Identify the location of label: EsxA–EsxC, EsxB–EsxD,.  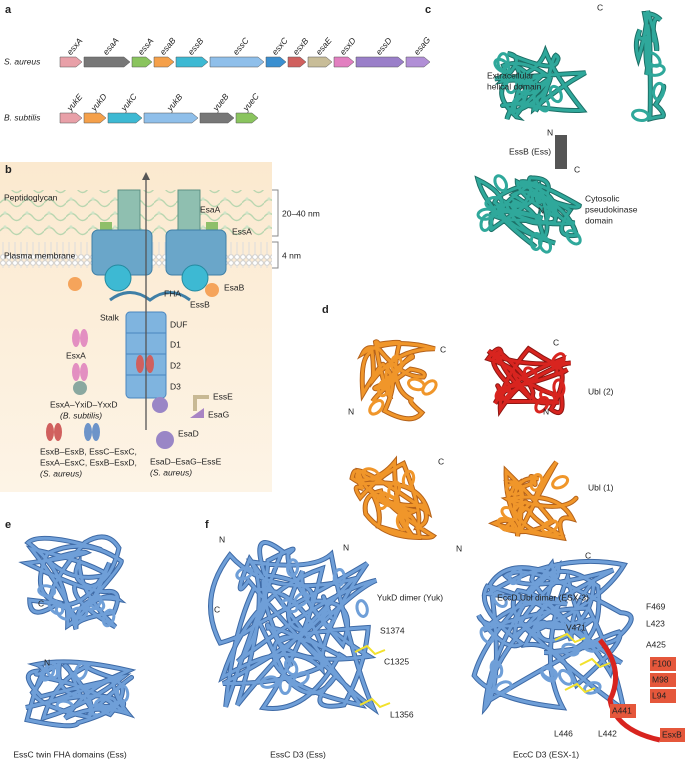
(88, 462).